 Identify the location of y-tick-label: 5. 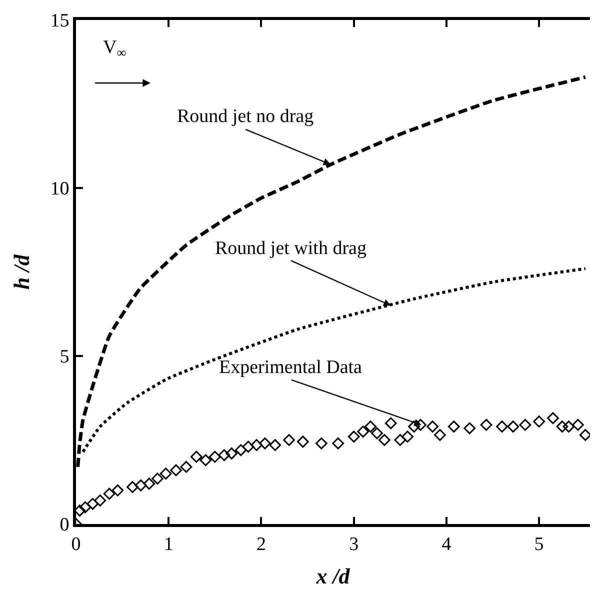
(65, 357).